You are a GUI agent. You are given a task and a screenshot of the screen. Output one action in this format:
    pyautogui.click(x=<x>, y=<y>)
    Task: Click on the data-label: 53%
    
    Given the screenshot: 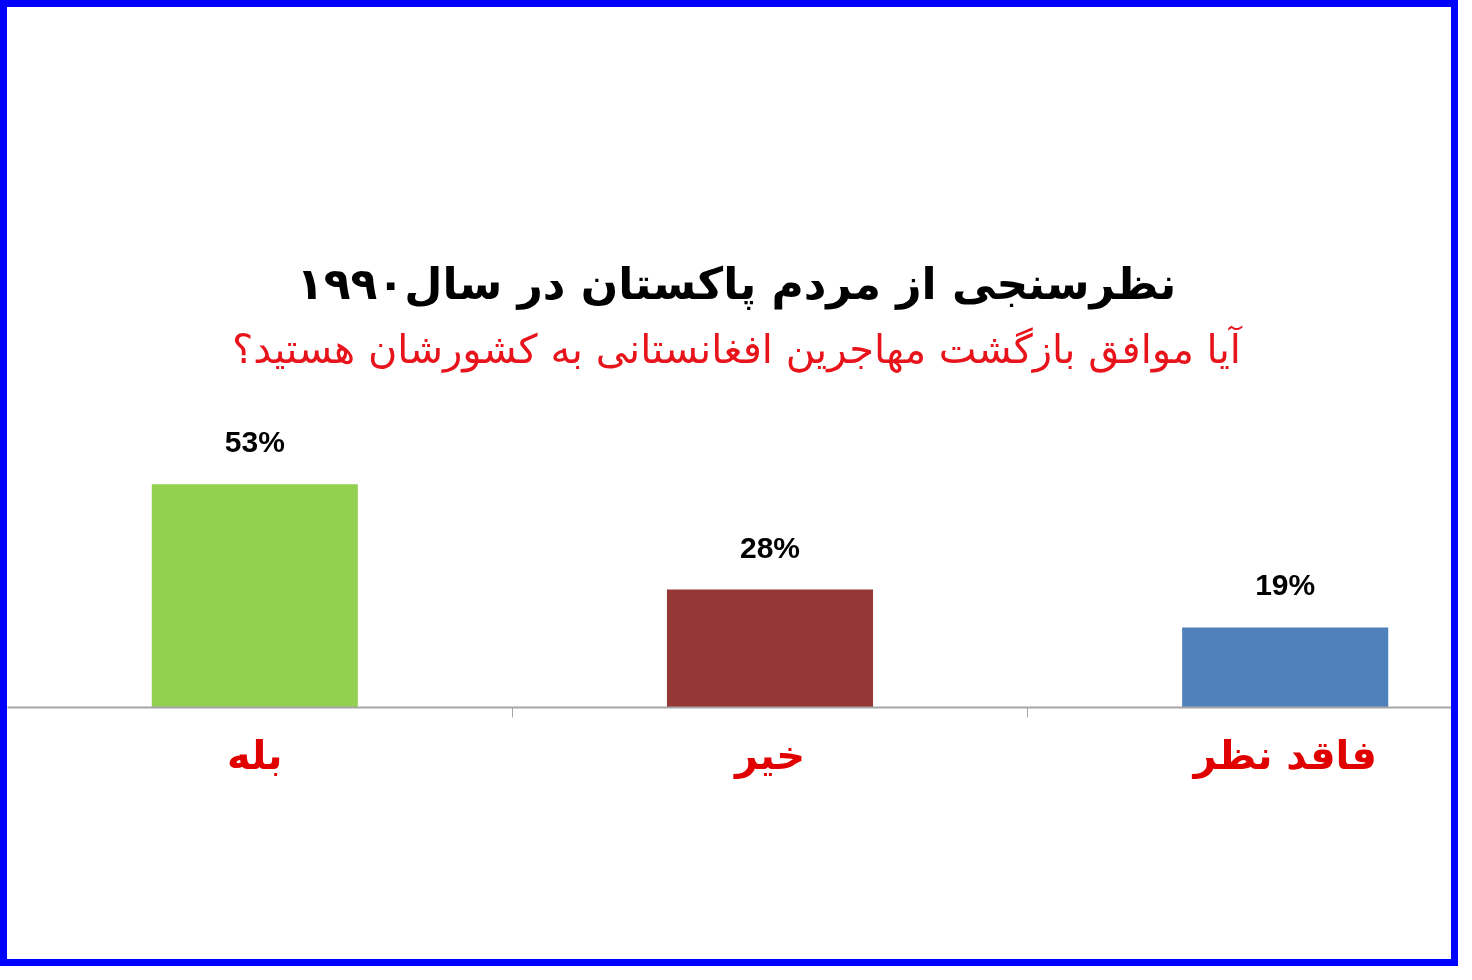 What is the action you would take?
    pyautogui.click(x=254, y=442)
    